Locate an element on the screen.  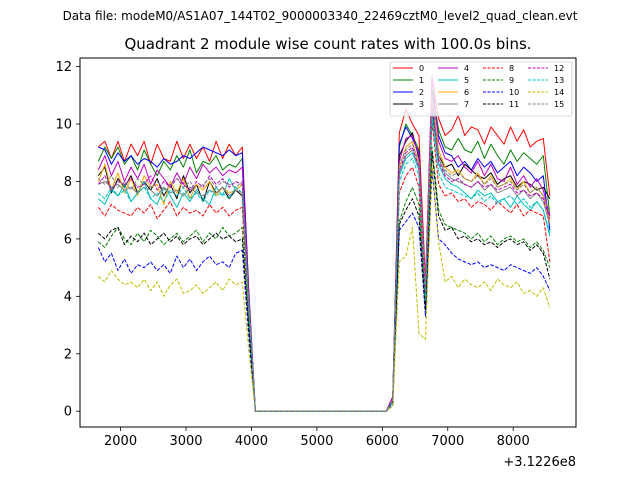
x-tick-label: 8000 is located at coordinates (513, 441).